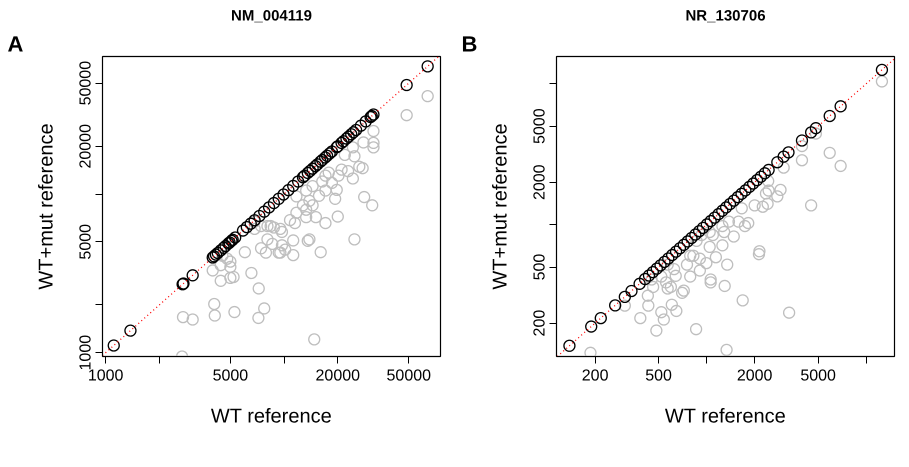 The image size is (909, 467). I want to click on y-tick-label: 2000, so click(540, 182).